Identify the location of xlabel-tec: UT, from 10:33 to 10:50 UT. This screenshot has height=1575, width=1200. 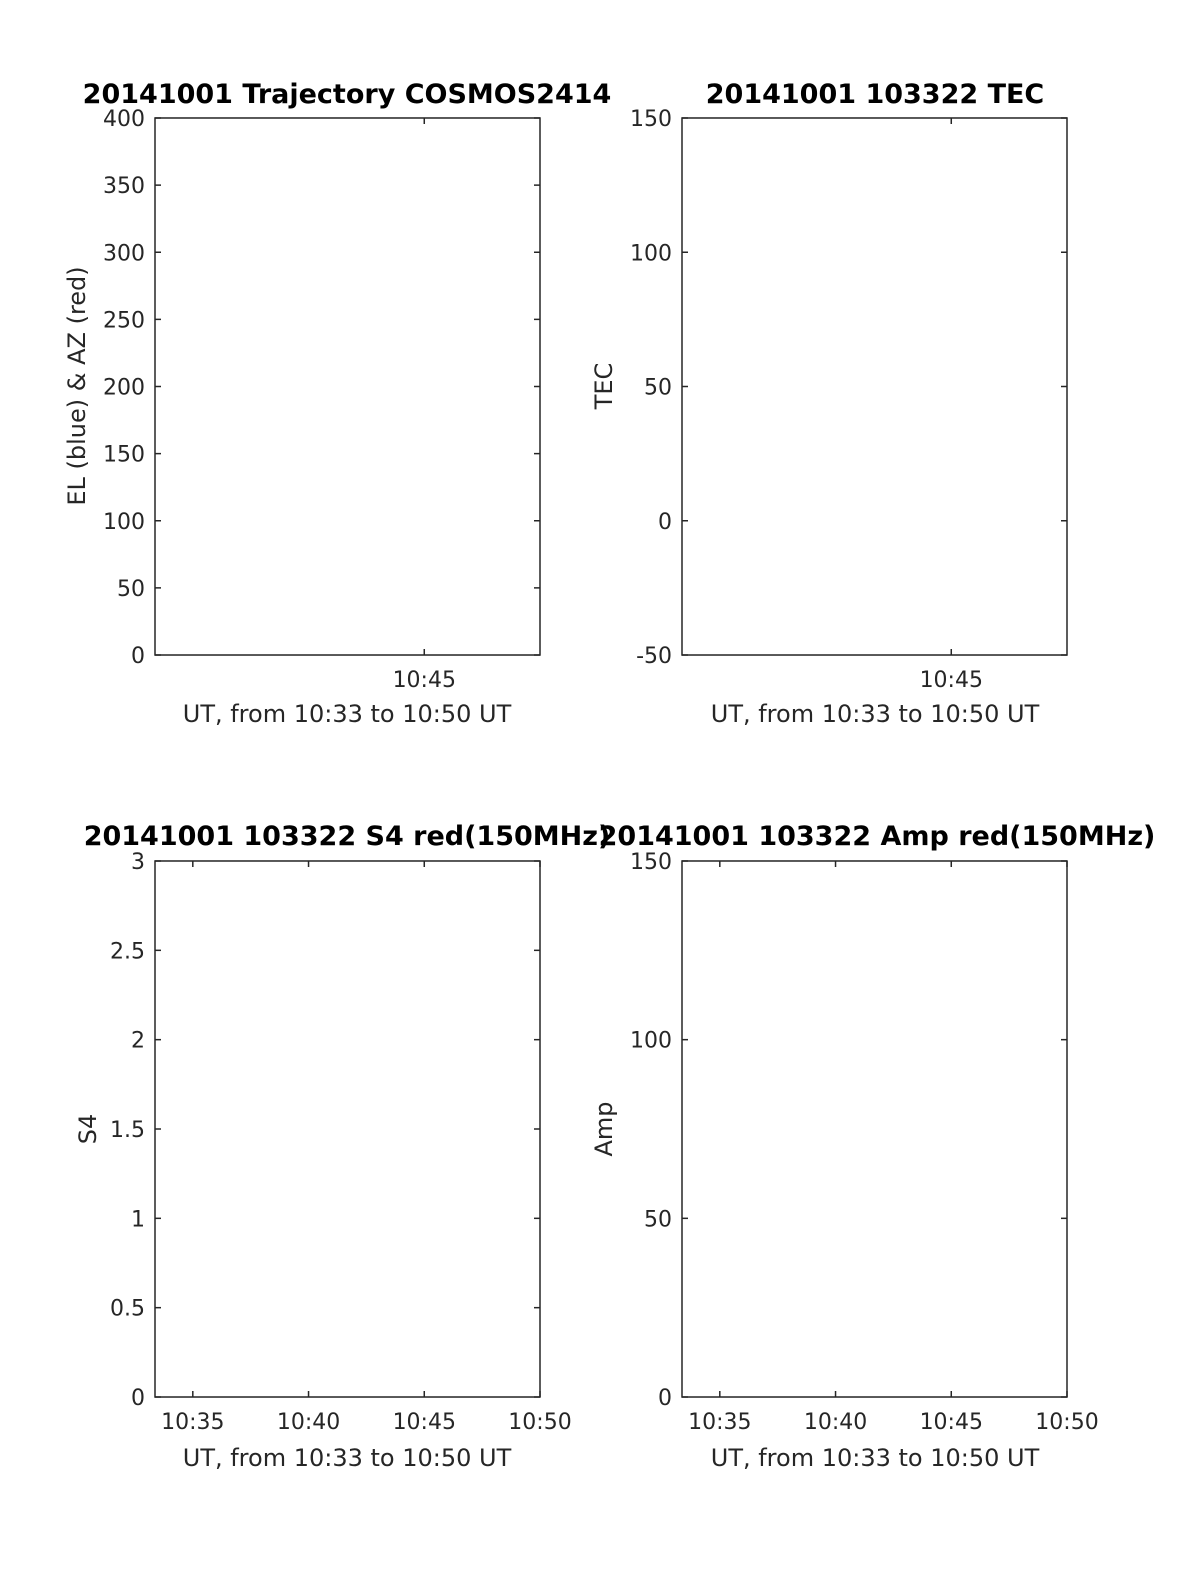
(875, 714).